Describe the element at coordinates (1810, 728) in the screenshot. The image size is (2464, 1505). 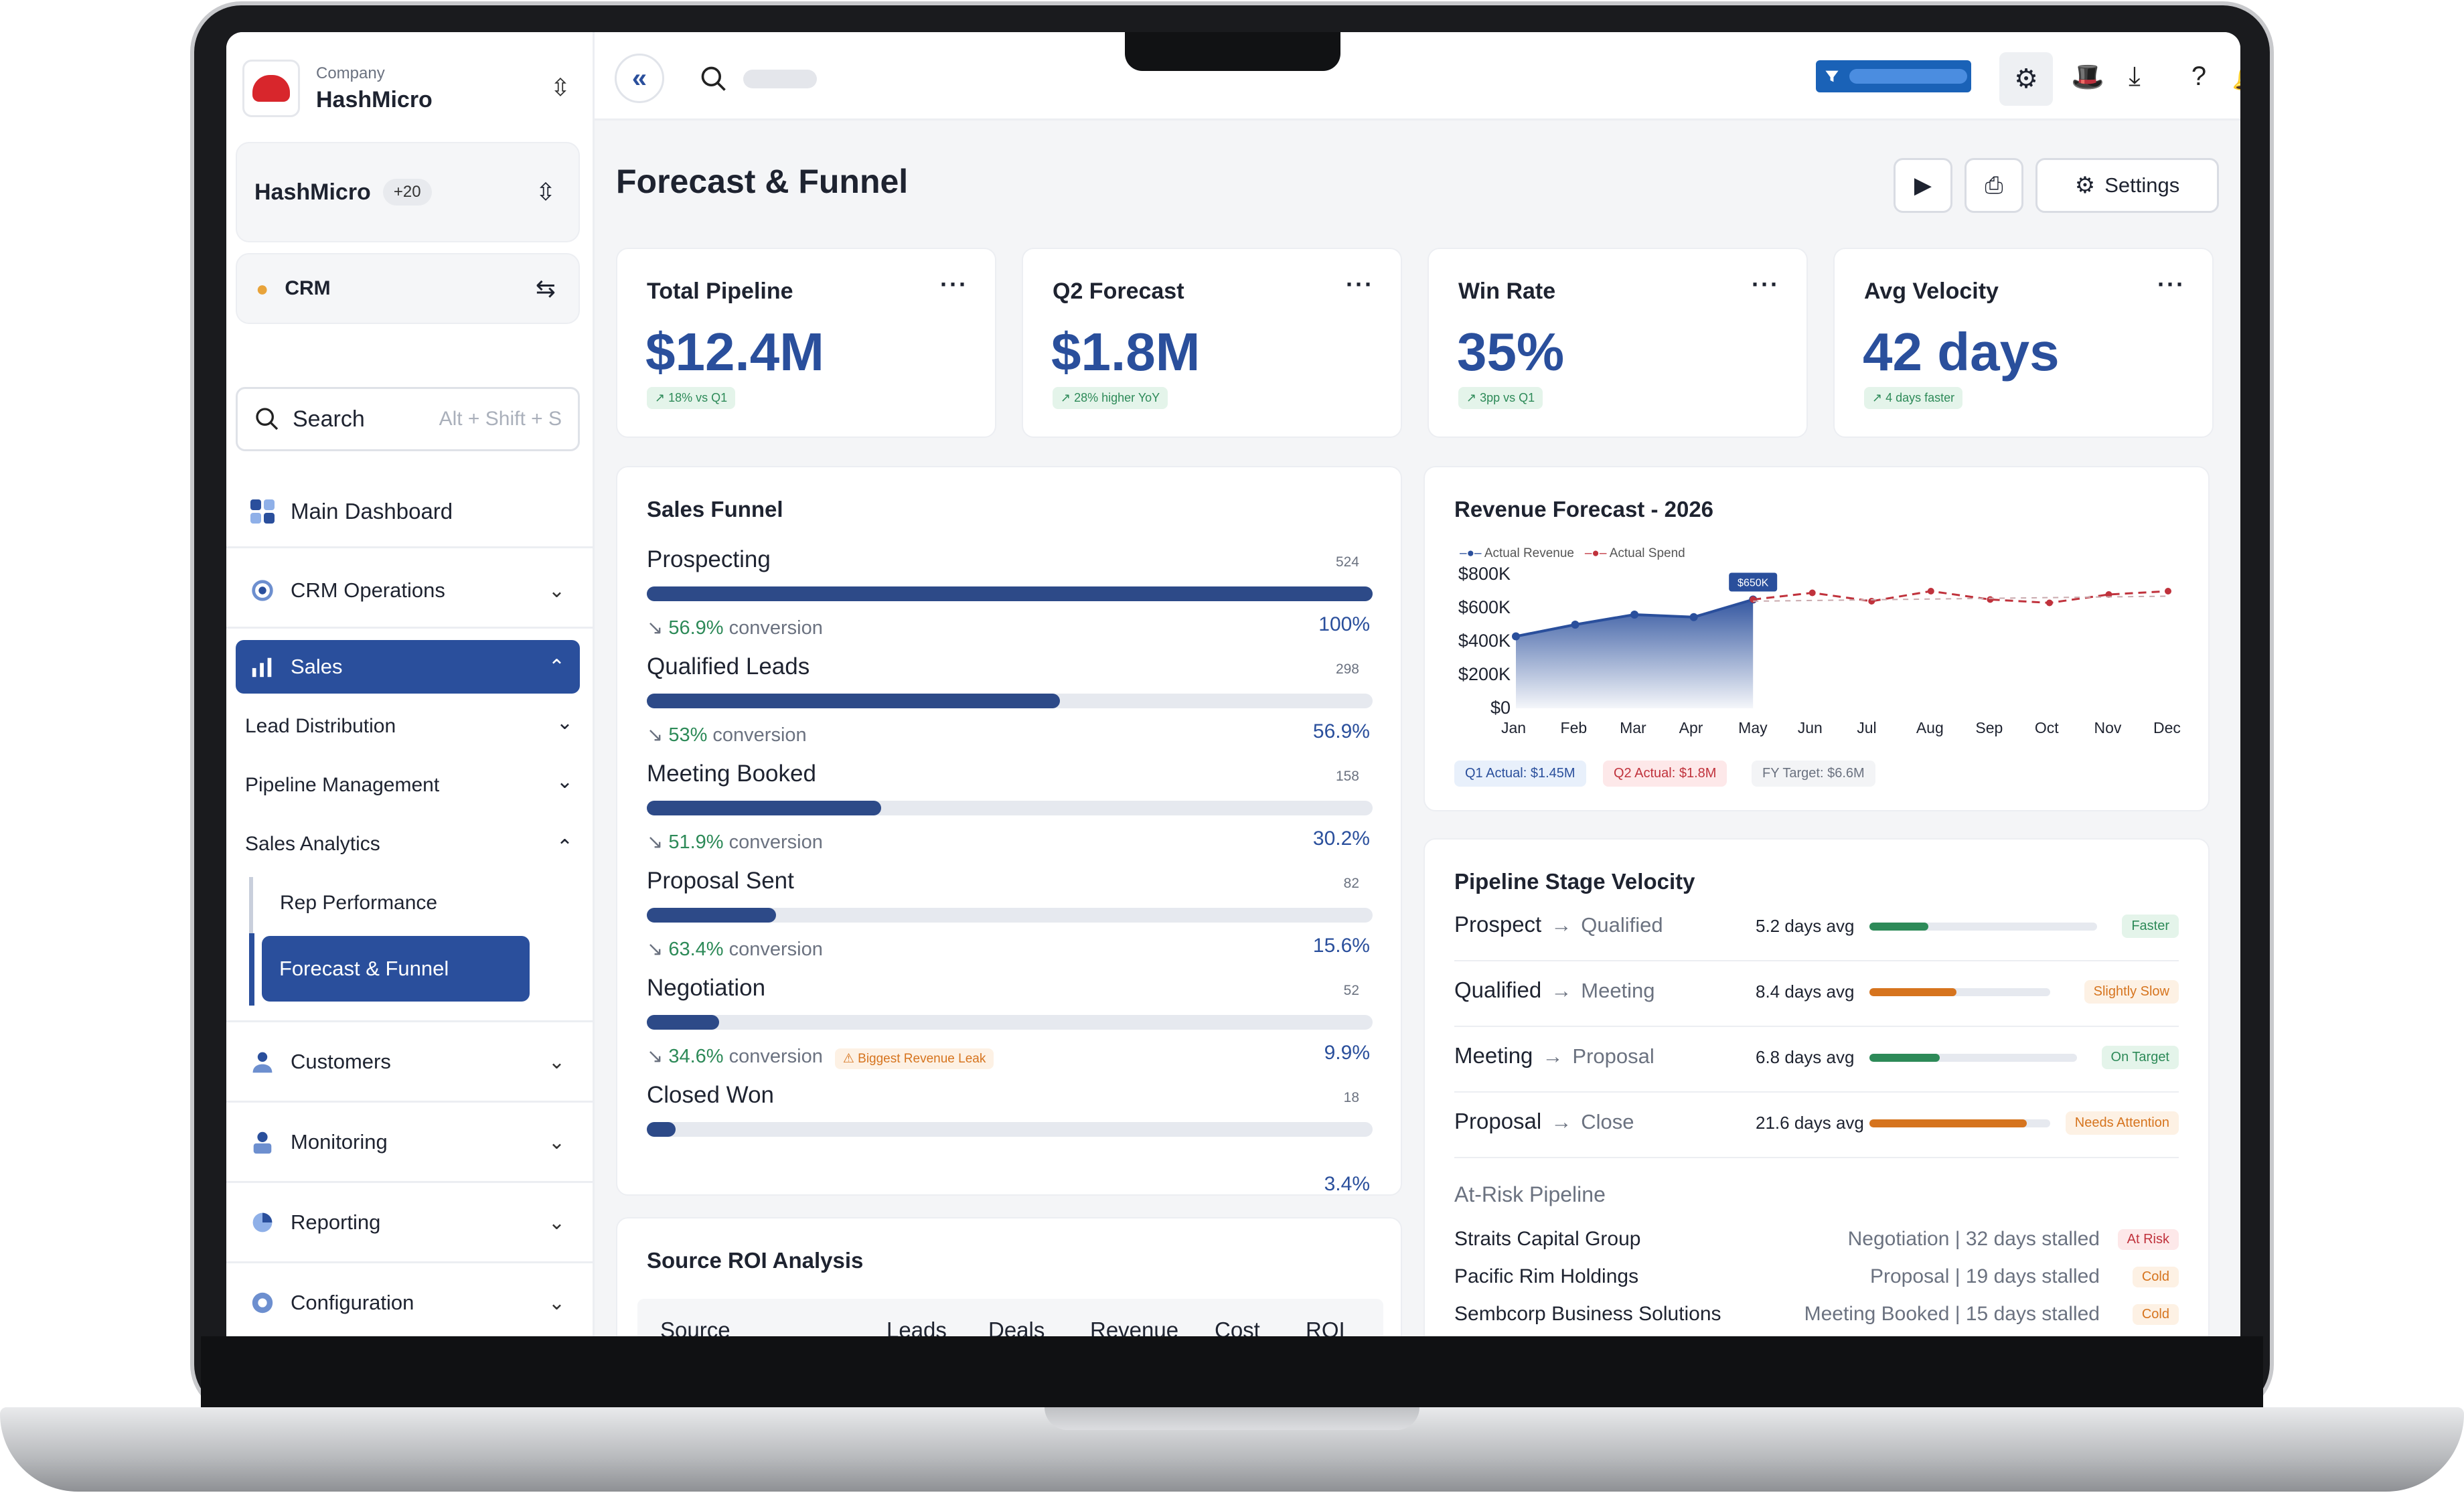
I see `x-tick-label: Jun` at that location.